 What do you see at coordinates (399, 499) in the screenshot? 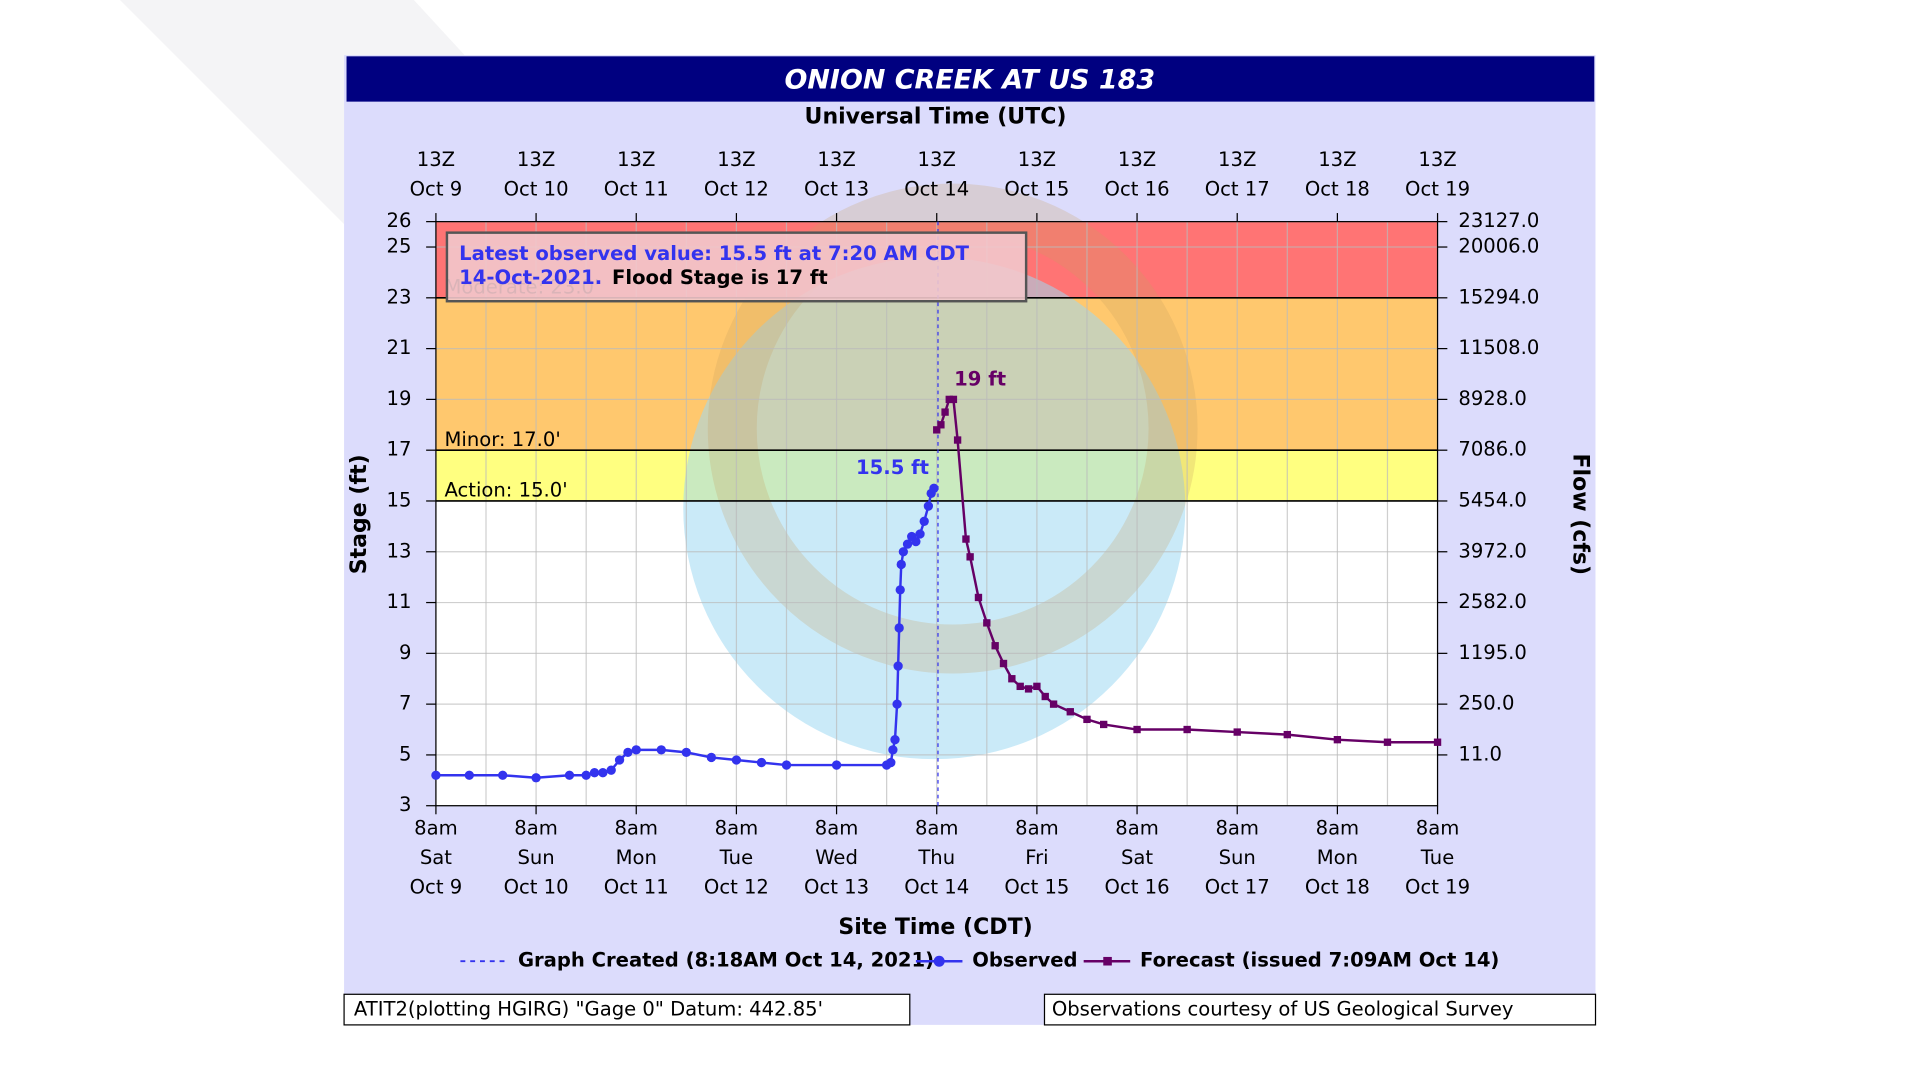
I see `y-tick-label: 15` at bounding box center [399, 499].